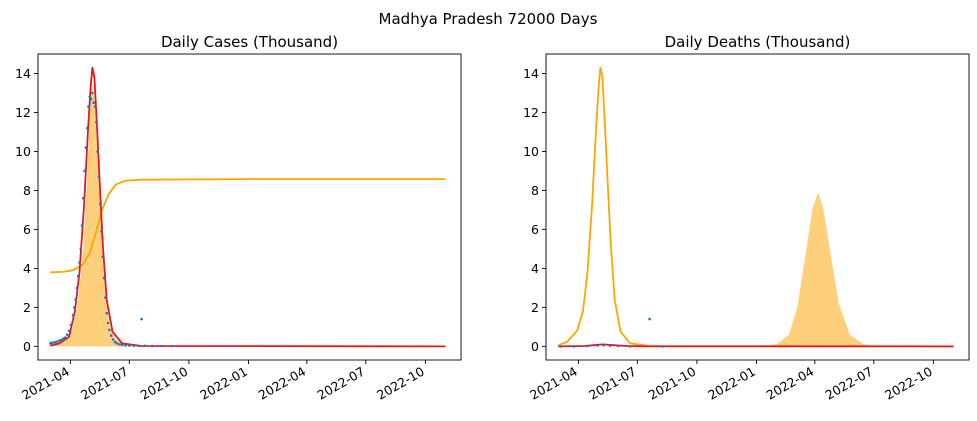  Describe the element at coordinates (249, 42) in the screenshot. I see `cases-chart-title: Daily Cases (Thousand)` at that location.